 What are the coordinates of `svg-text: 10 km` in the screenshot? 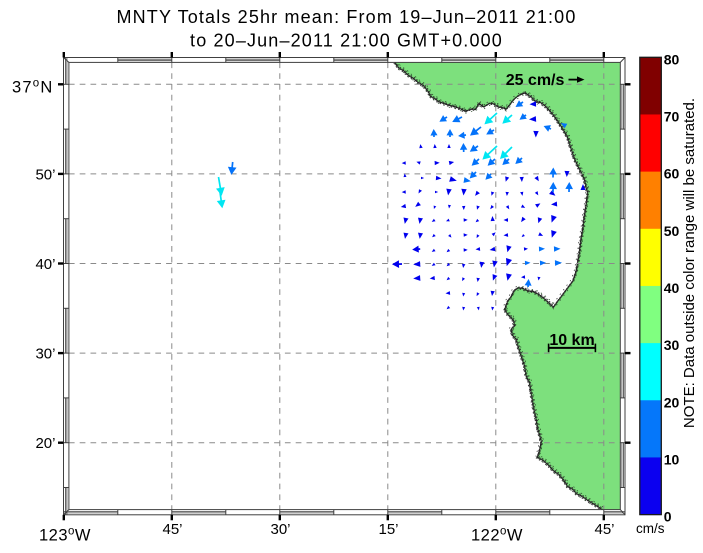 It's located at (571, 340).